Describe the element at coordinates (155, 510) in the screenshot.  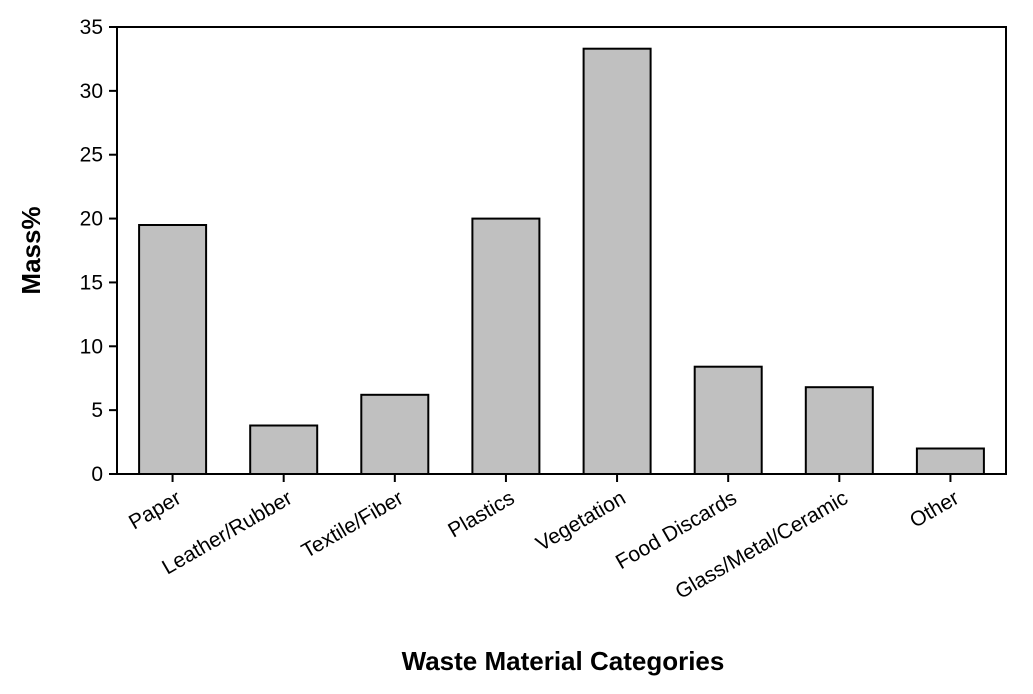
I see `x-tick-label: Paper` at that location.